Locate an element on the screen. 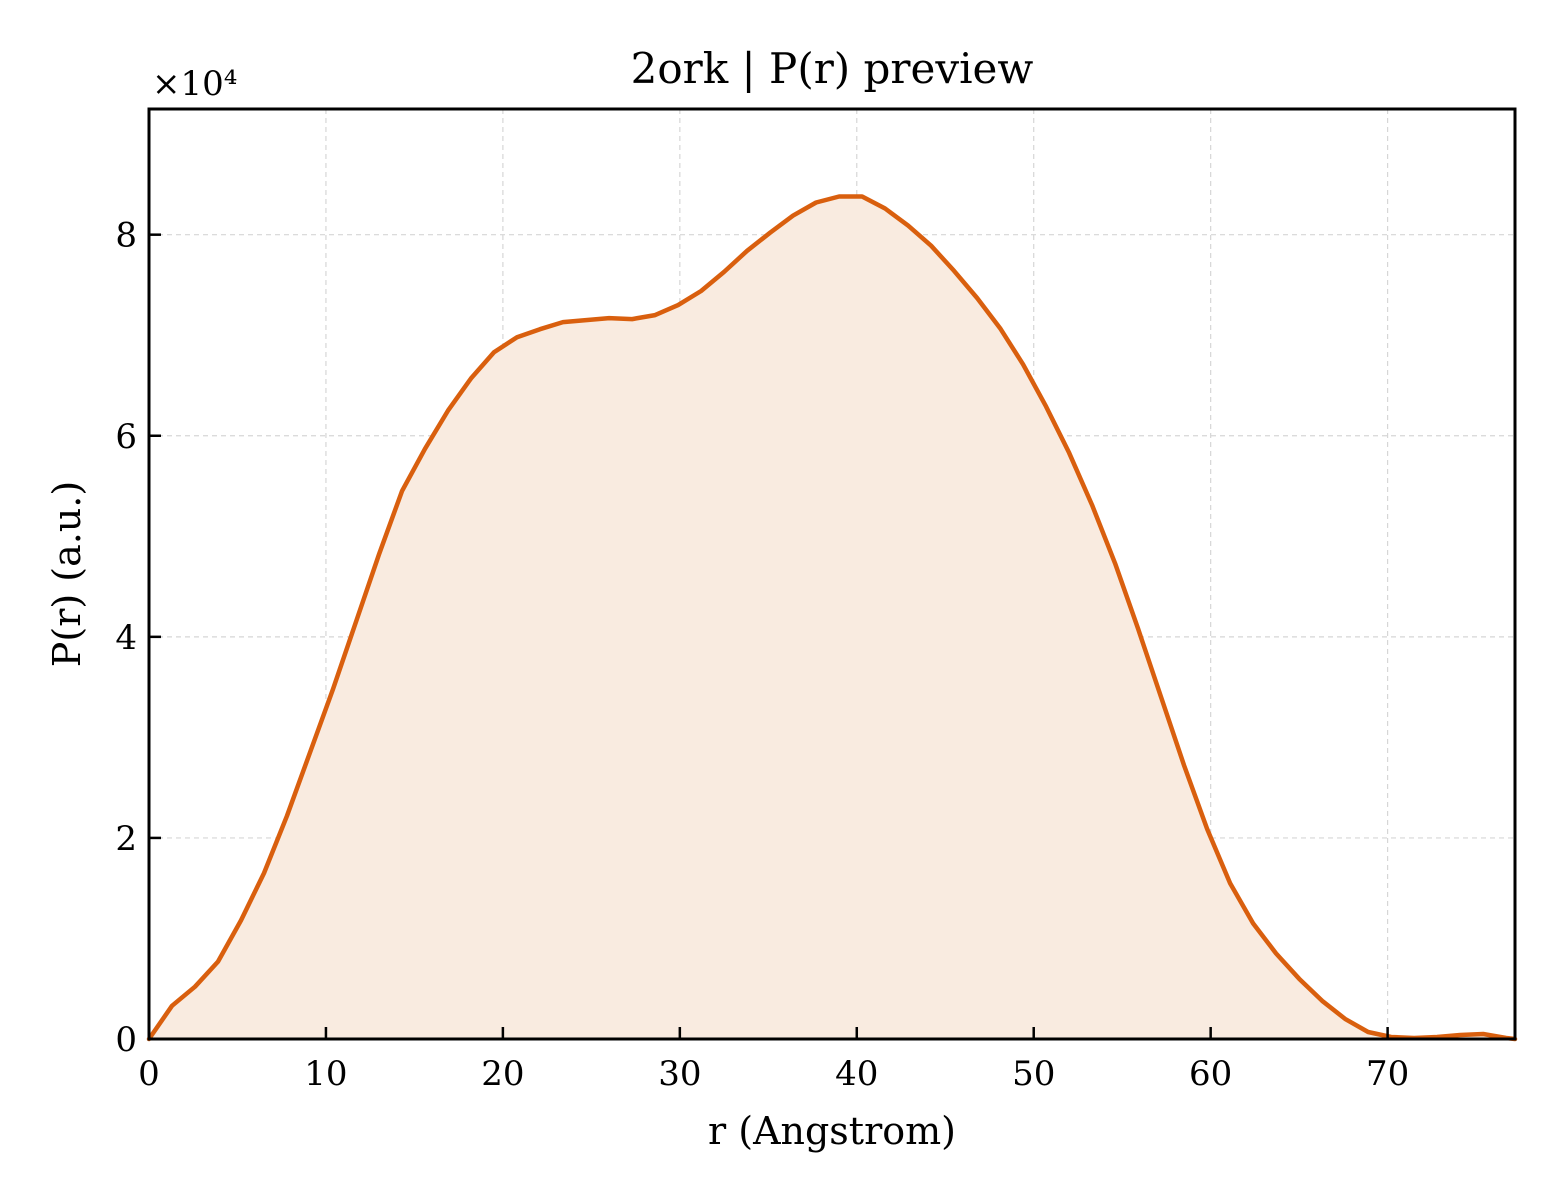 This screenshot has height=1200, width=1560. y-tick-label: 6 is located at coordinates (126, 437).